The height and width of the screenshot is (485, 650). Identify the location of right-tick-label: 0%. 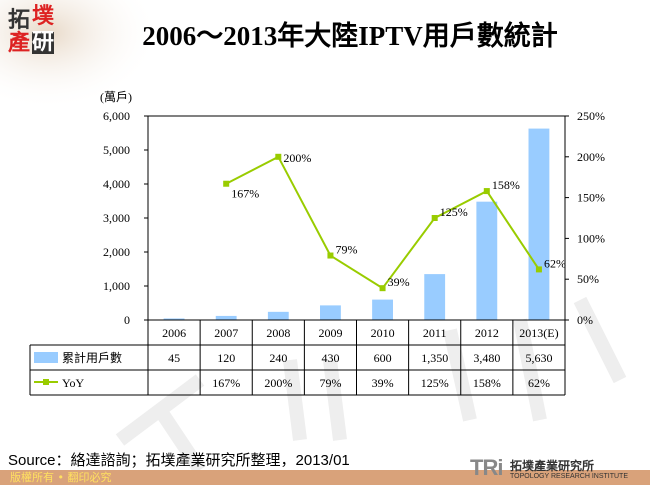
(585, 320).